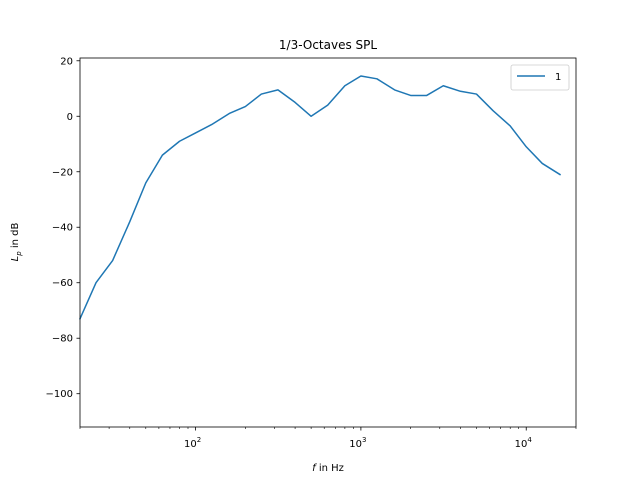 Image resolution: width=640 pixels, height=484 pixels. I want to click on x-tick-label: 10³, so click(357, 443).